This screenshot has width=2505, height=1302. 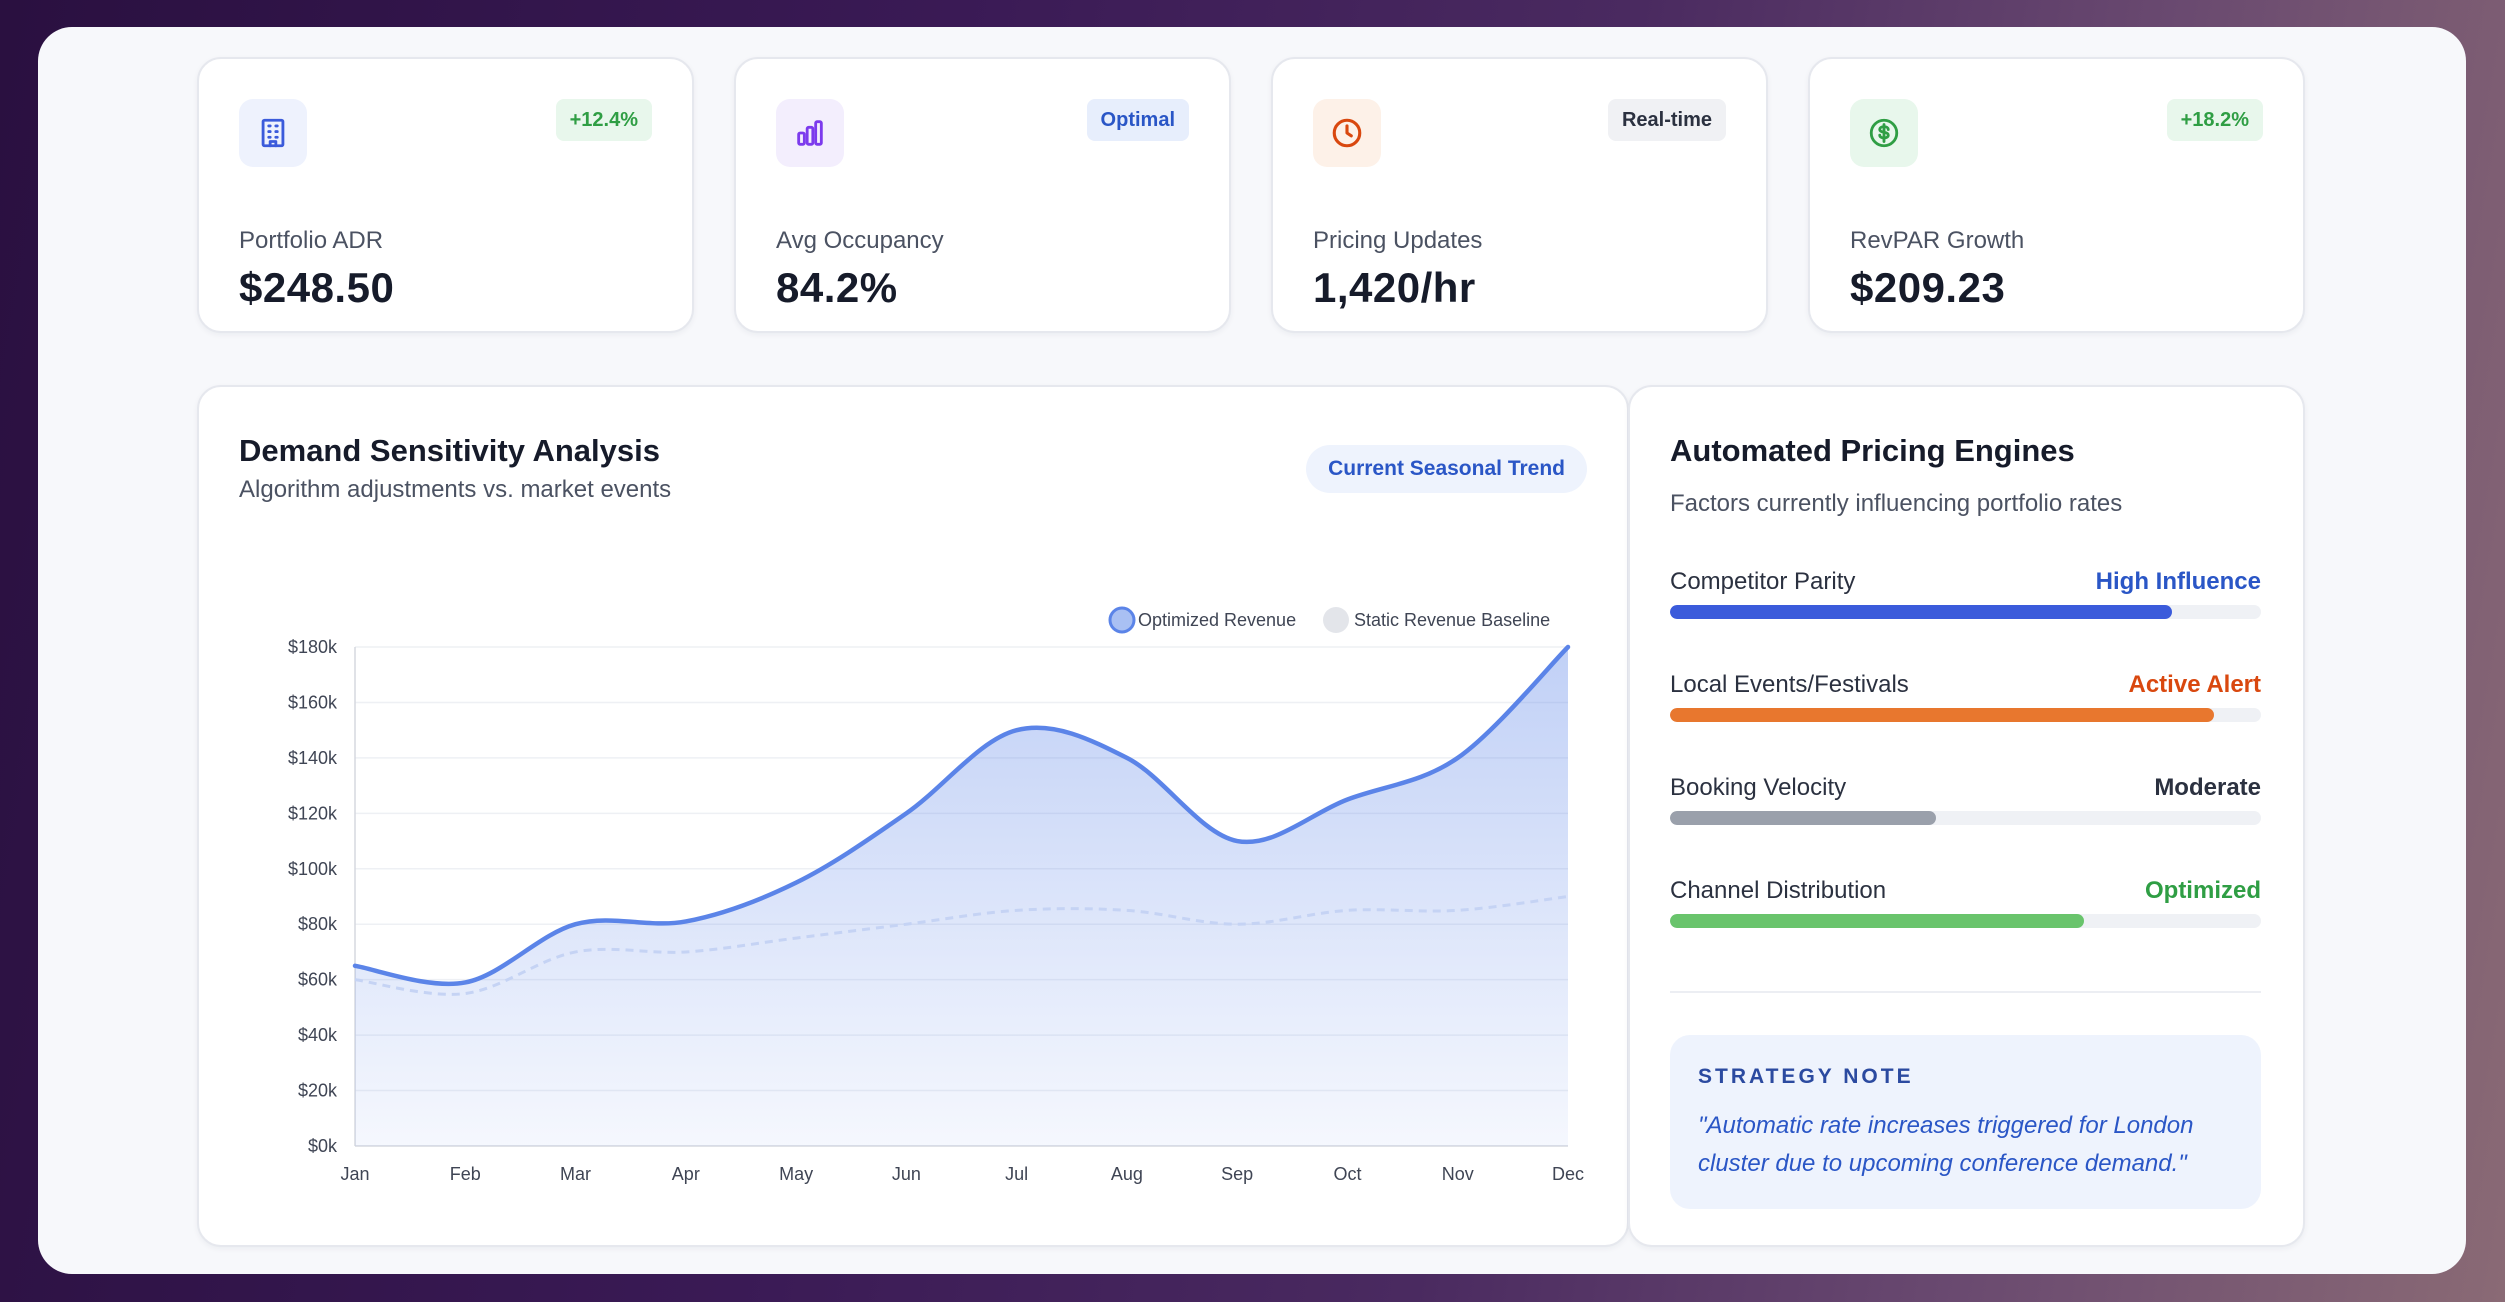 What do you see at coordinates (354, 1174) in the screenshot?
I see `x-tick-label: Jan` at bounding box center [354, 1174].